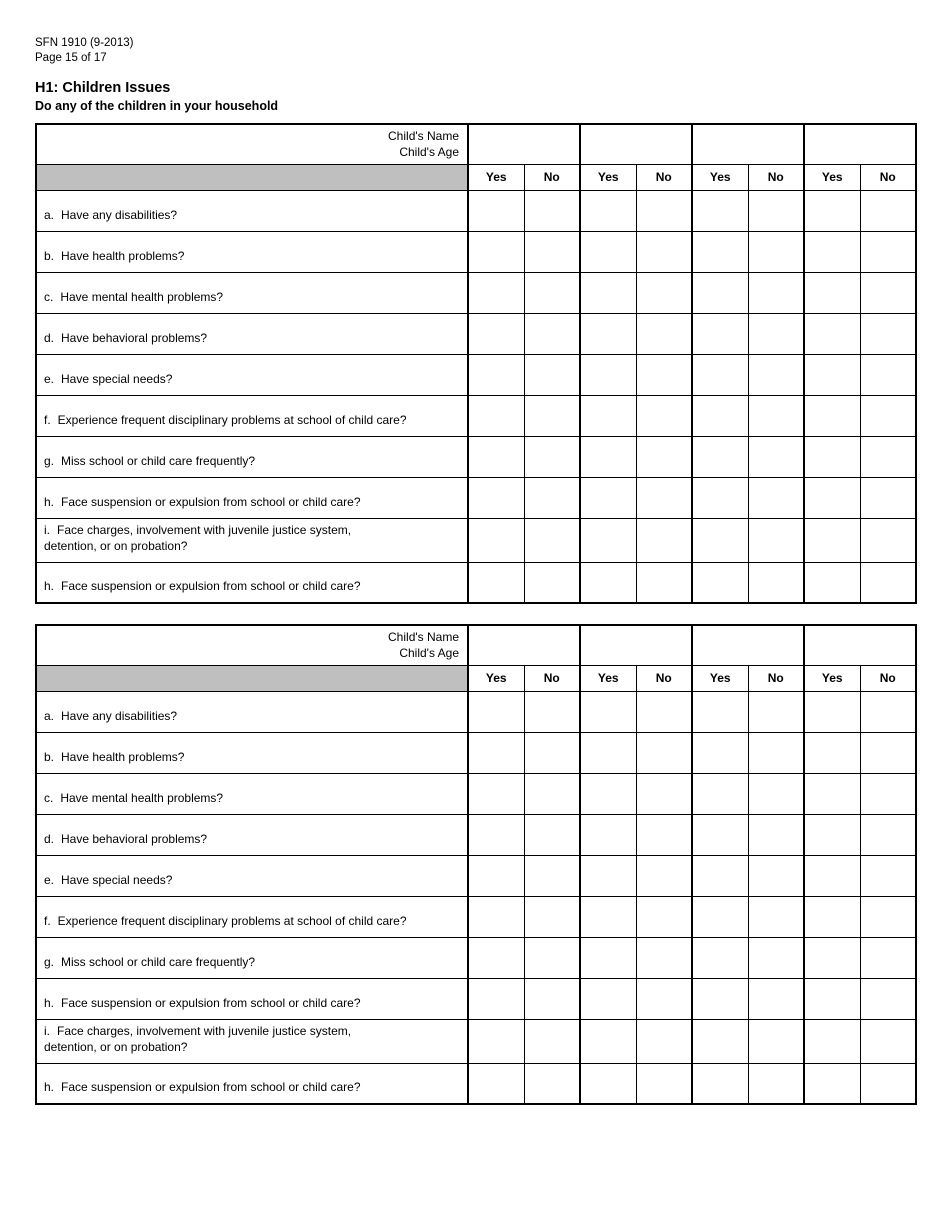 Image resolution: width=950 pixels, height=1230 pixels. I want to click on table2-answer-q10-child1-no-cell, so click(552, 1083).